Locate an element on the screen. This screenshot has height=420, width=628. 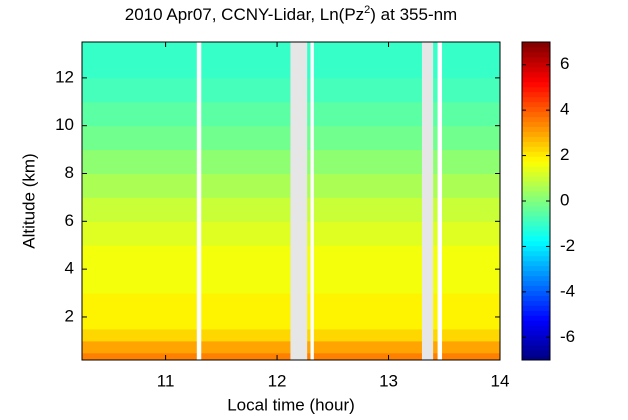
x-axis-label: Local time (hour) is located at coordinates (291, 404).